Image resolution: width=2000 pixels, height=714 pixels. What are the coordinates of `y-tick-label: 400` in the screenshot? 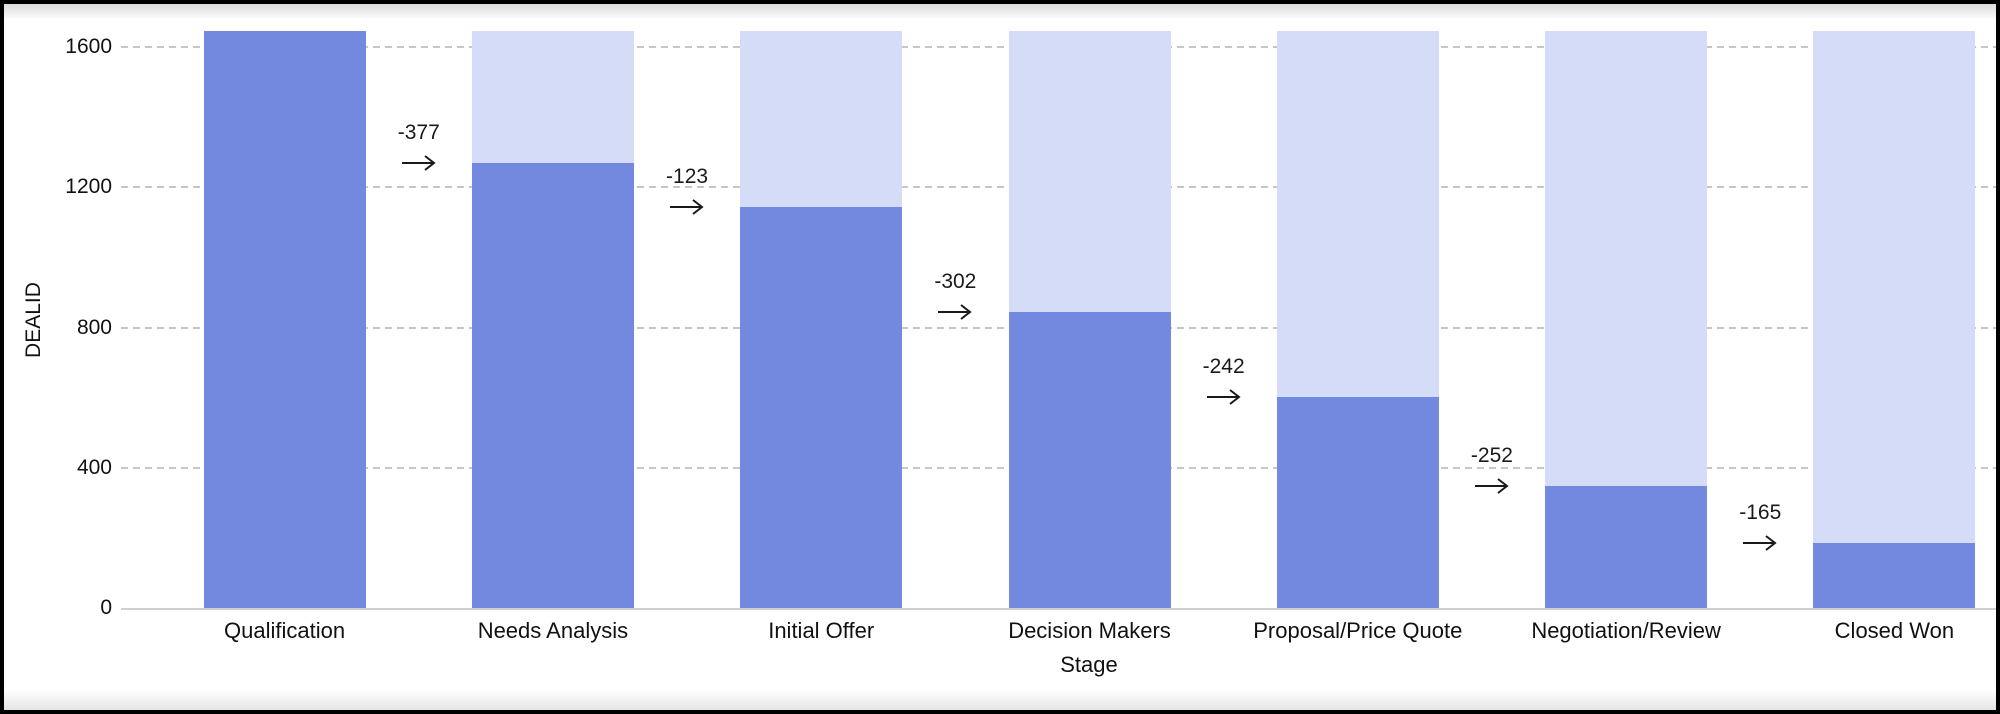 It's located at (94, 467).